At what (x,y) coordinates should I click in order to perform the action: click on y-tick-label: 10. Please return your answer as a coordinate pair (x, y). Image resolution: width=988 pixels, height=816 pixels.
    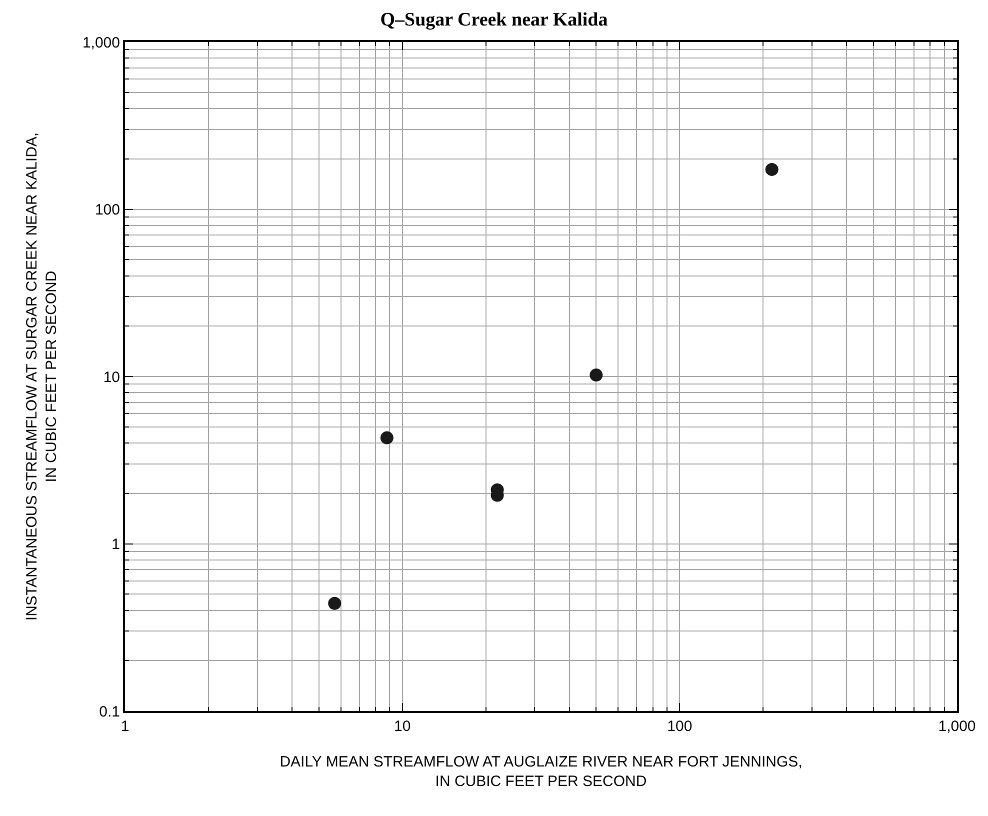
    Looking at the image, I should click on (111, 377).